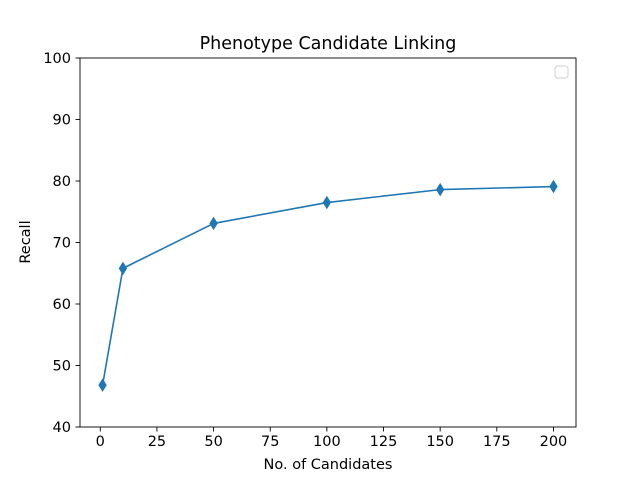 This screenshot has height=480, width=640. What do you see at coordinates (62, 244) in the screenshot?
I see `y-tick-label: 70` at bounding box center [62, 244].